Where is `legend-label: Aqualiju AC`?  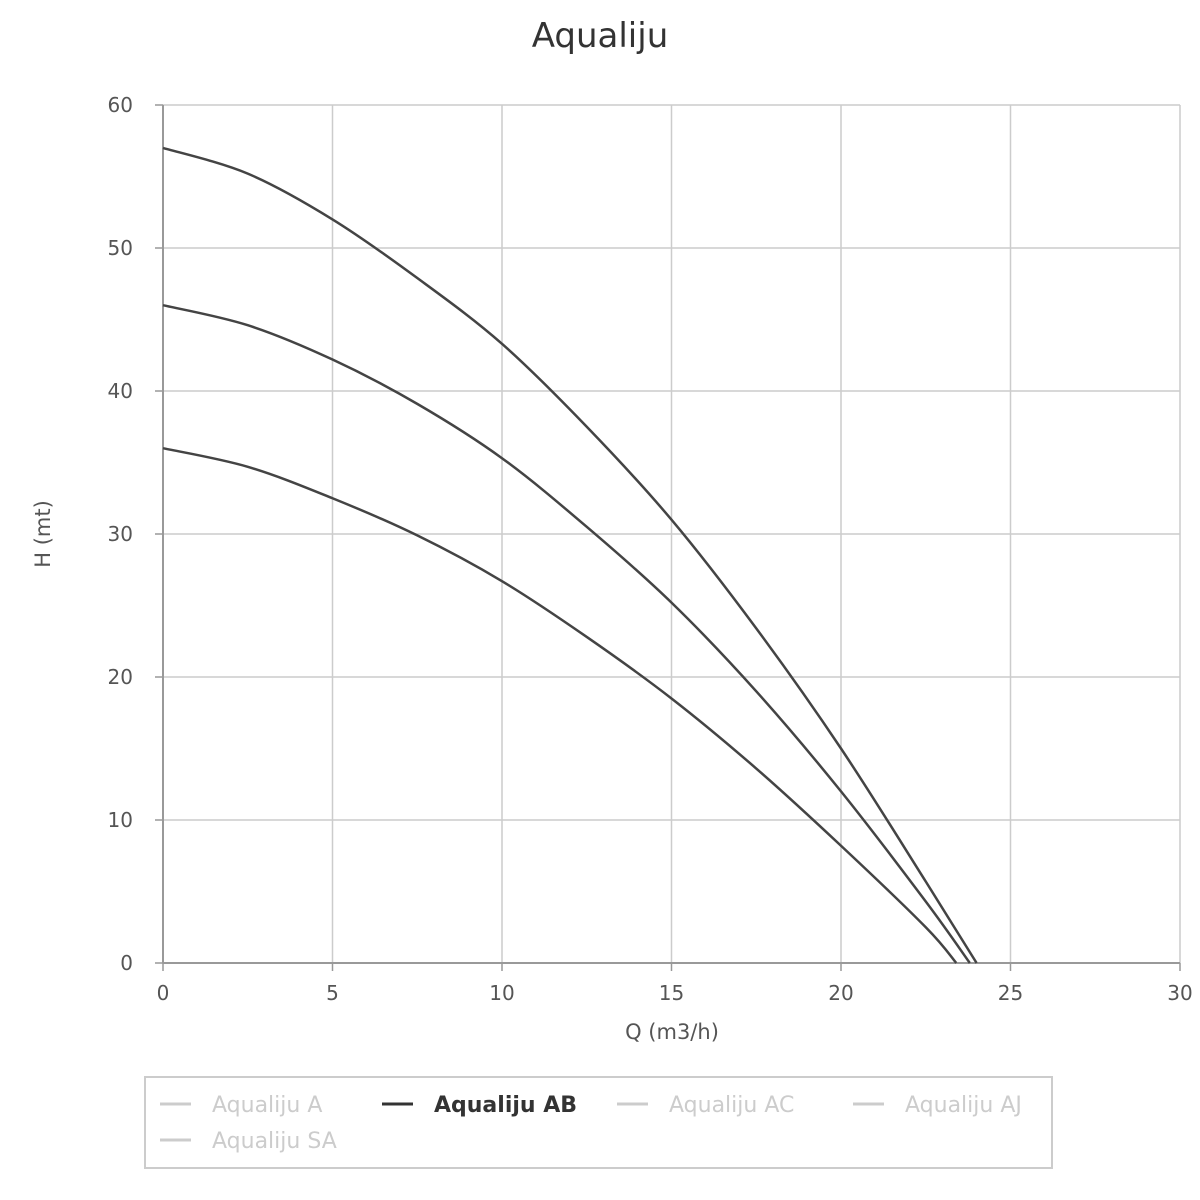 legend-label: Aqualiju AC is located at coordinates (731, 1105).